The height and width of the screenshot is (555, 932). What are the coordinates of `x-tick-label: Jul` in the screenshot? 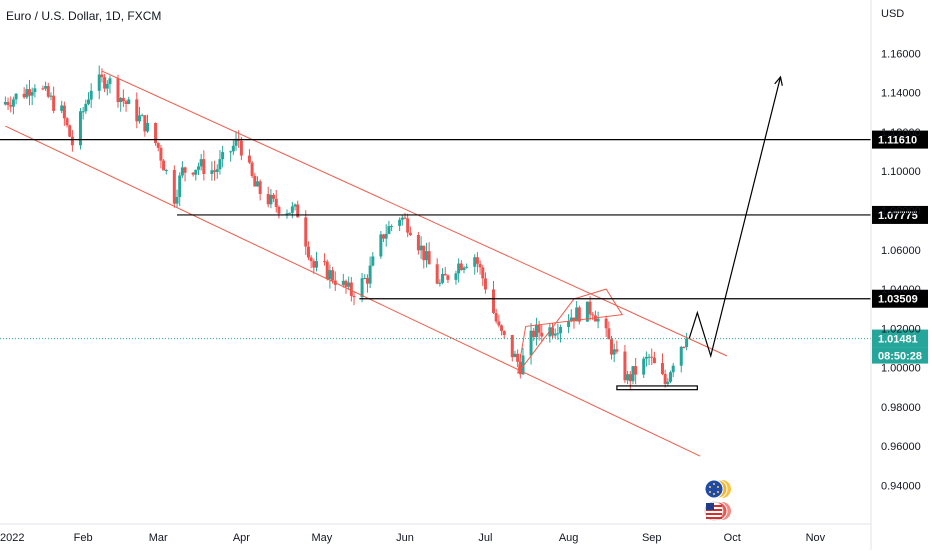 It's located at (485, 538).